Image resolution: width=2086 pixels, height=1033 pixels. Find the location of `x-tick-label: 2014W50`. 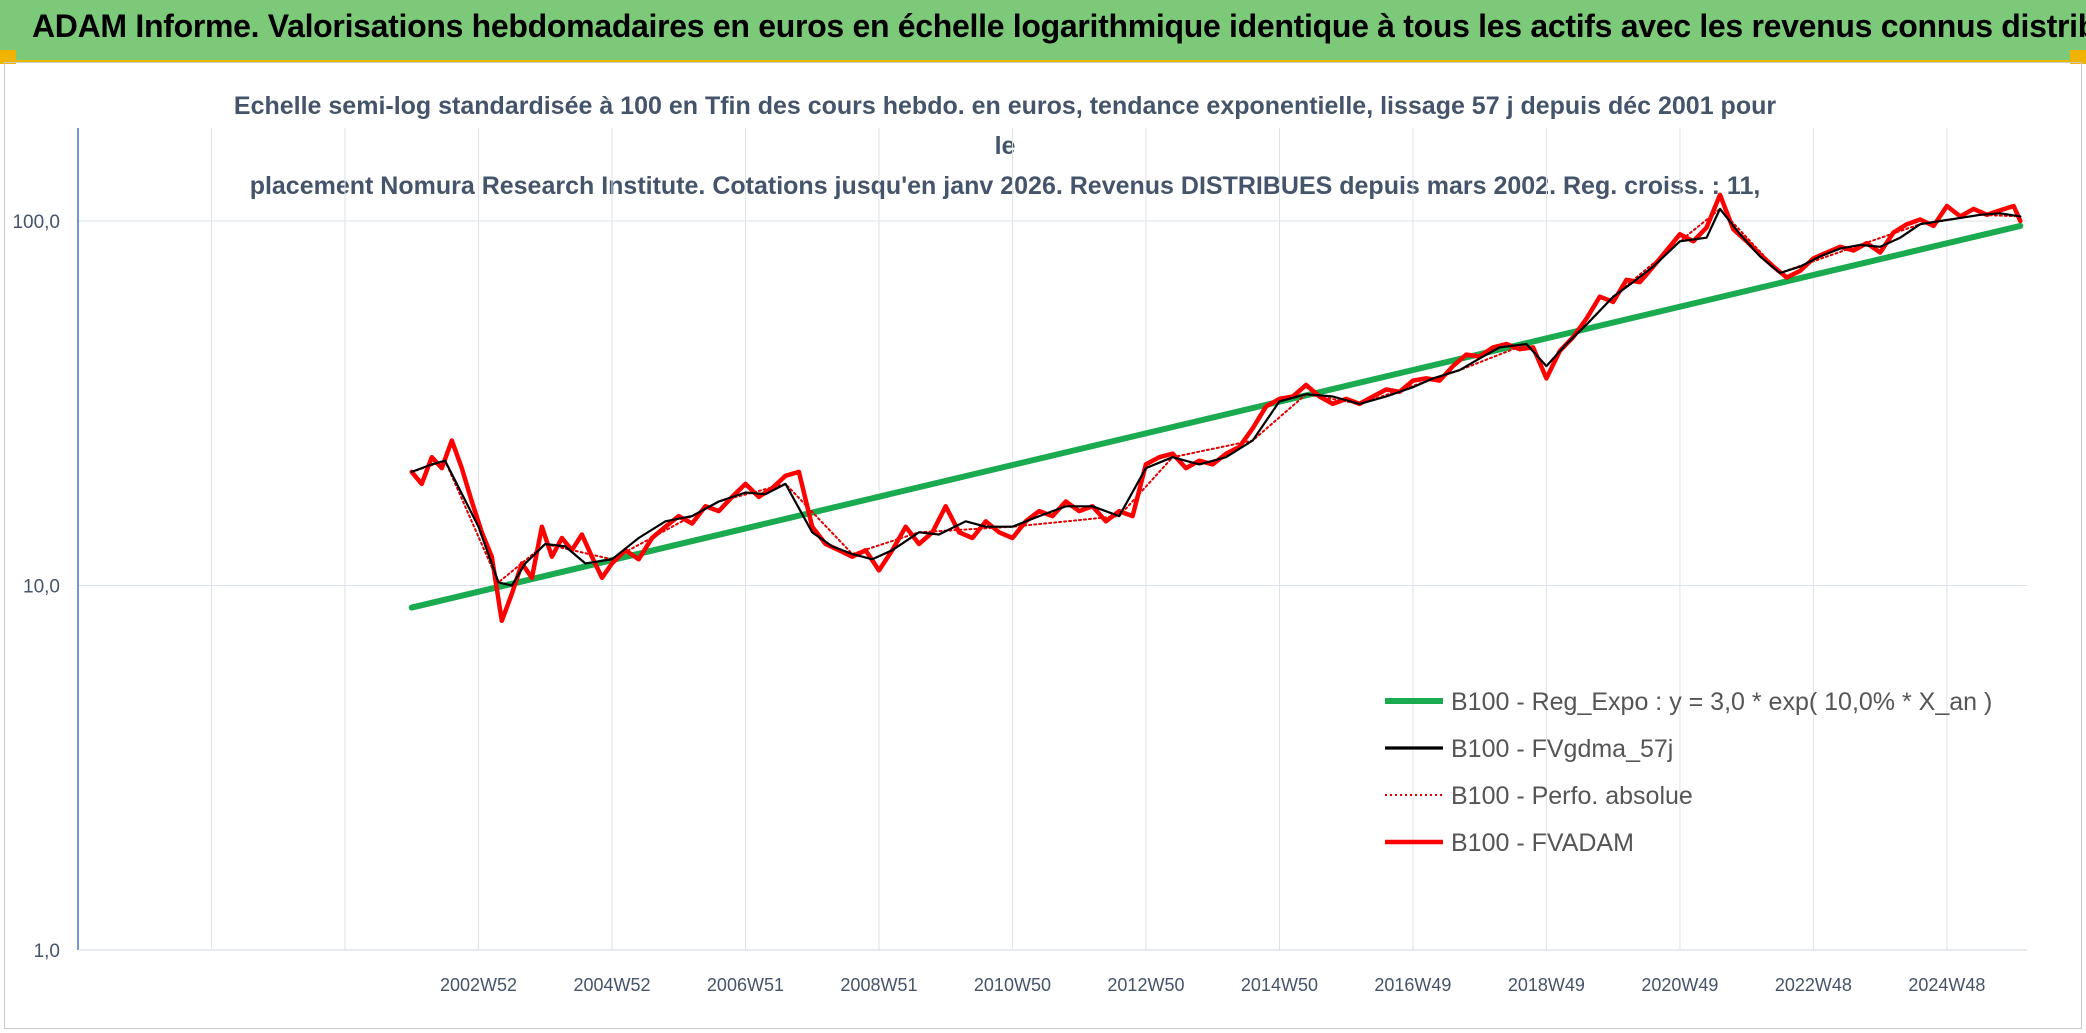

x-tick-label: 2014W50 is located at coordinates (1279, 985).